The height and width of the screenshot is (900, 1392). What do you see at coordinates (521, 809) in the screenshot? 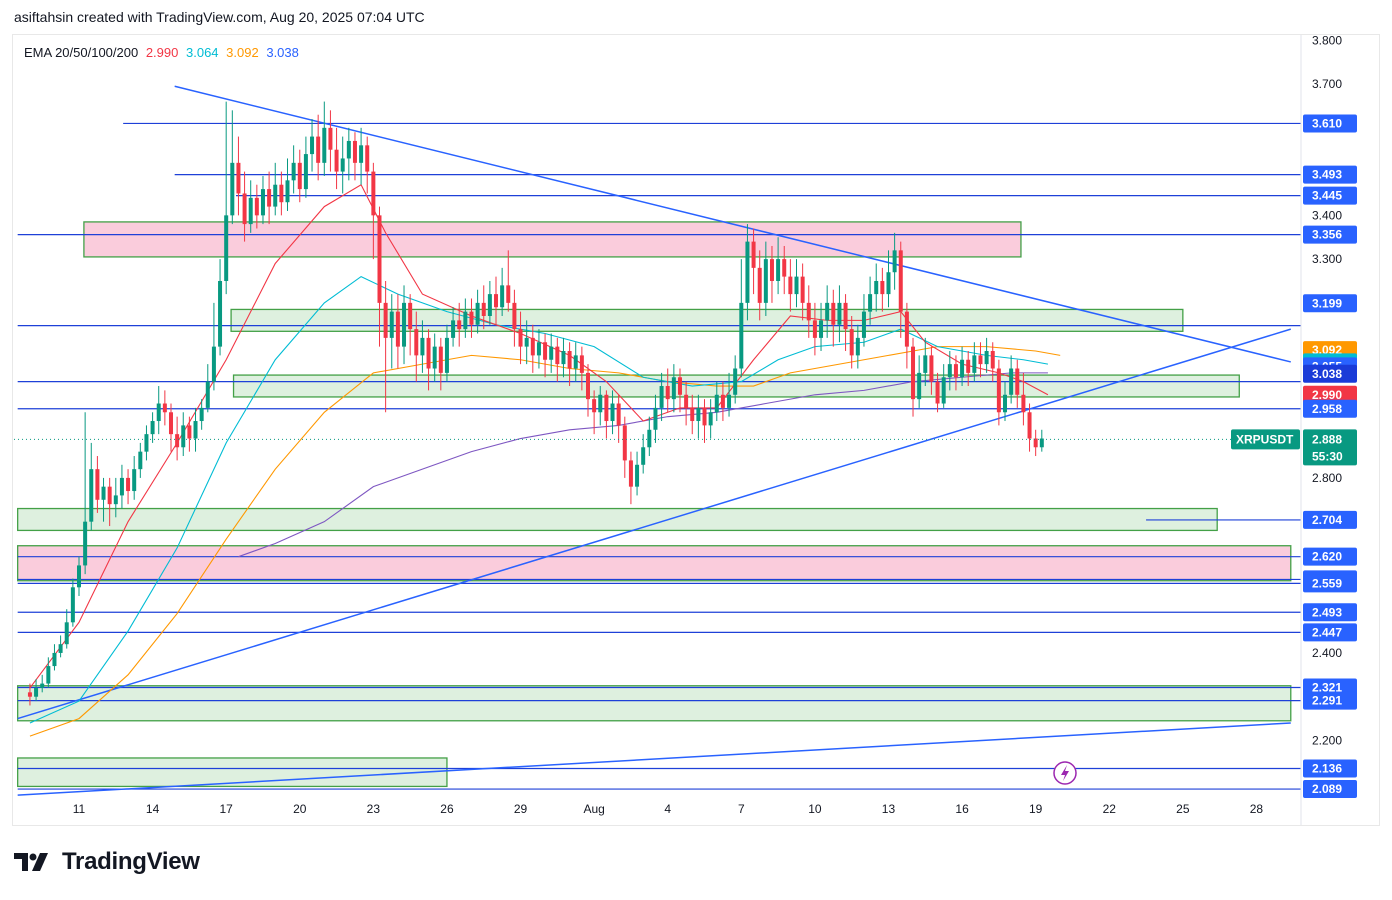
I see `x-tick-label-6: 29` at bounding box center [521, 809].